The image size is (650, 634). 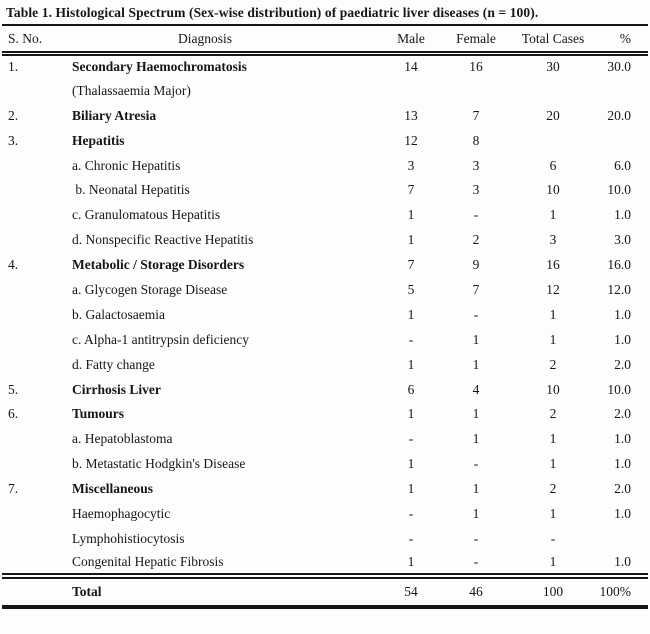 I want to click on cell-diagnosis: Miscellaneous, so click(x=112, y=489).